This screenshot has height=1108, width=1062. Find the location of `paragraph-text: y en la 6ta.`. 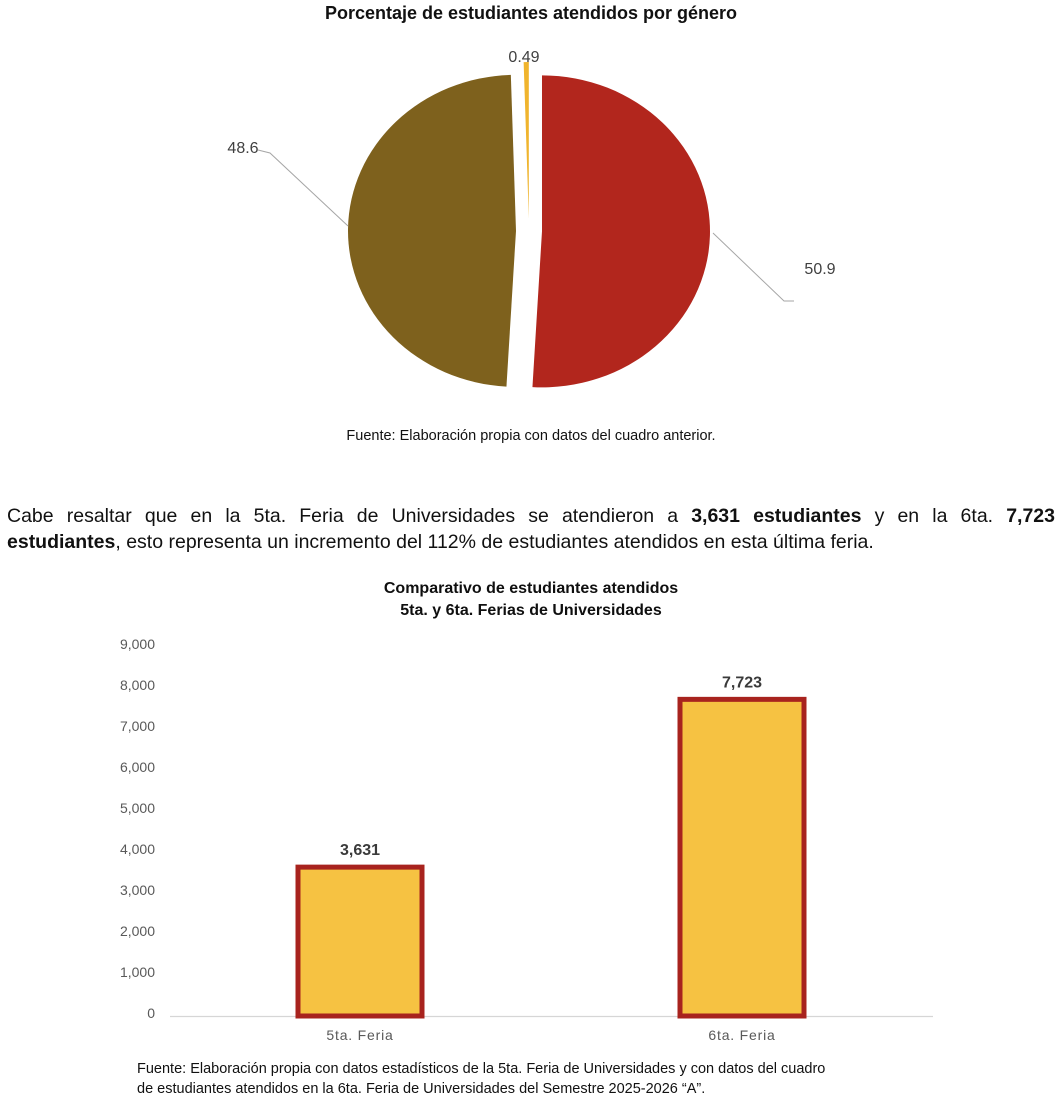

paragraph-text: y en la 6ta. is located at coordinates (934, 516).